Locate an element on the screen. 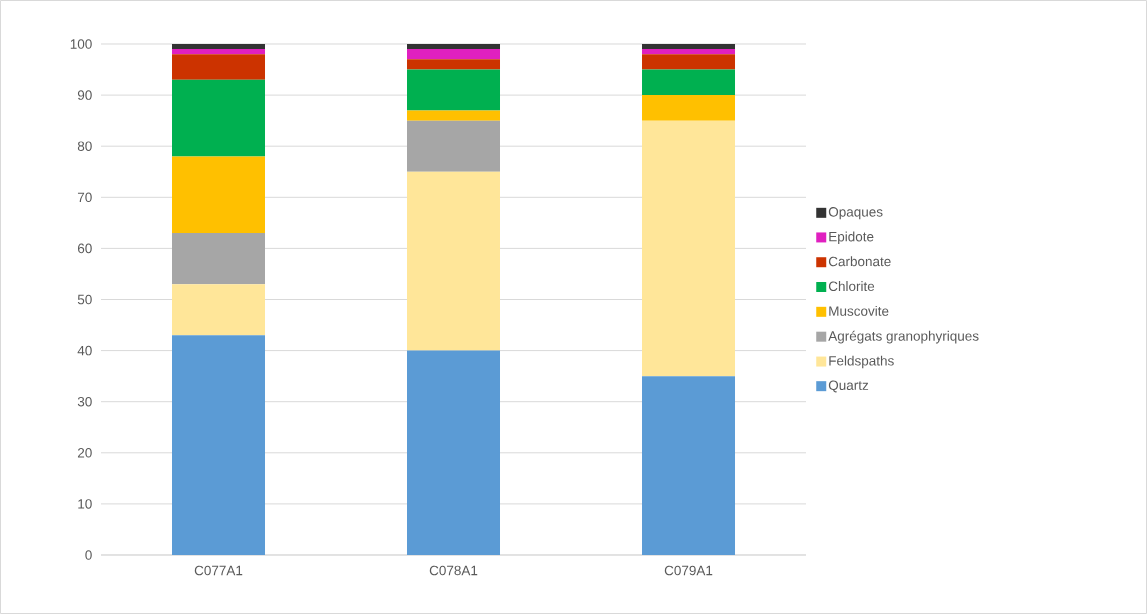 The width and height of the screenshot is (1147, 614). y-tick-label: 0 is located at coordinates (88, 555).